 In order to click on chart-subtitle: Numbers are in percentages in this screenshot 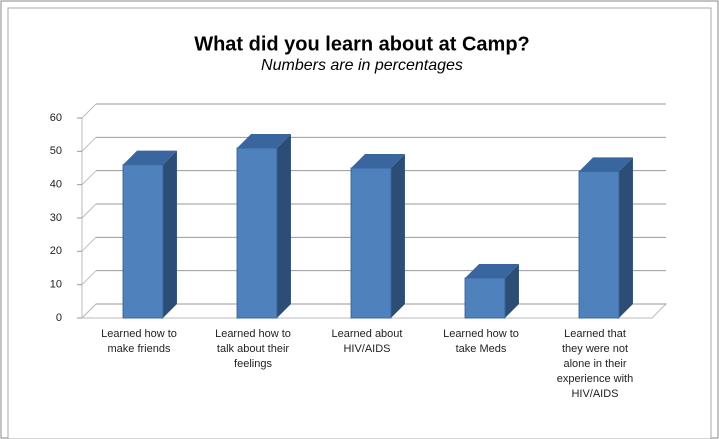, I will do `click(362, 65)`.